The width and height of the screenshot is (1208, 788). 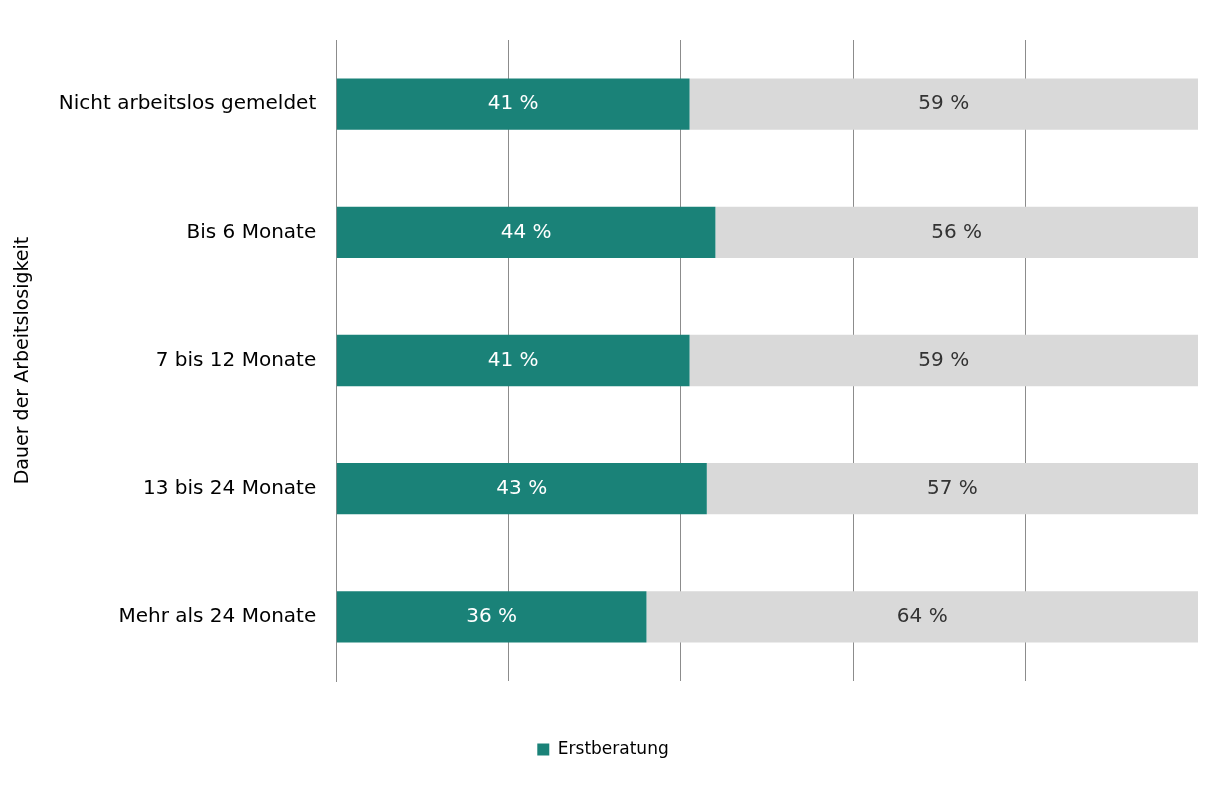 I want to click on legend-label: Erstberatung, so click(x=613, y=747).